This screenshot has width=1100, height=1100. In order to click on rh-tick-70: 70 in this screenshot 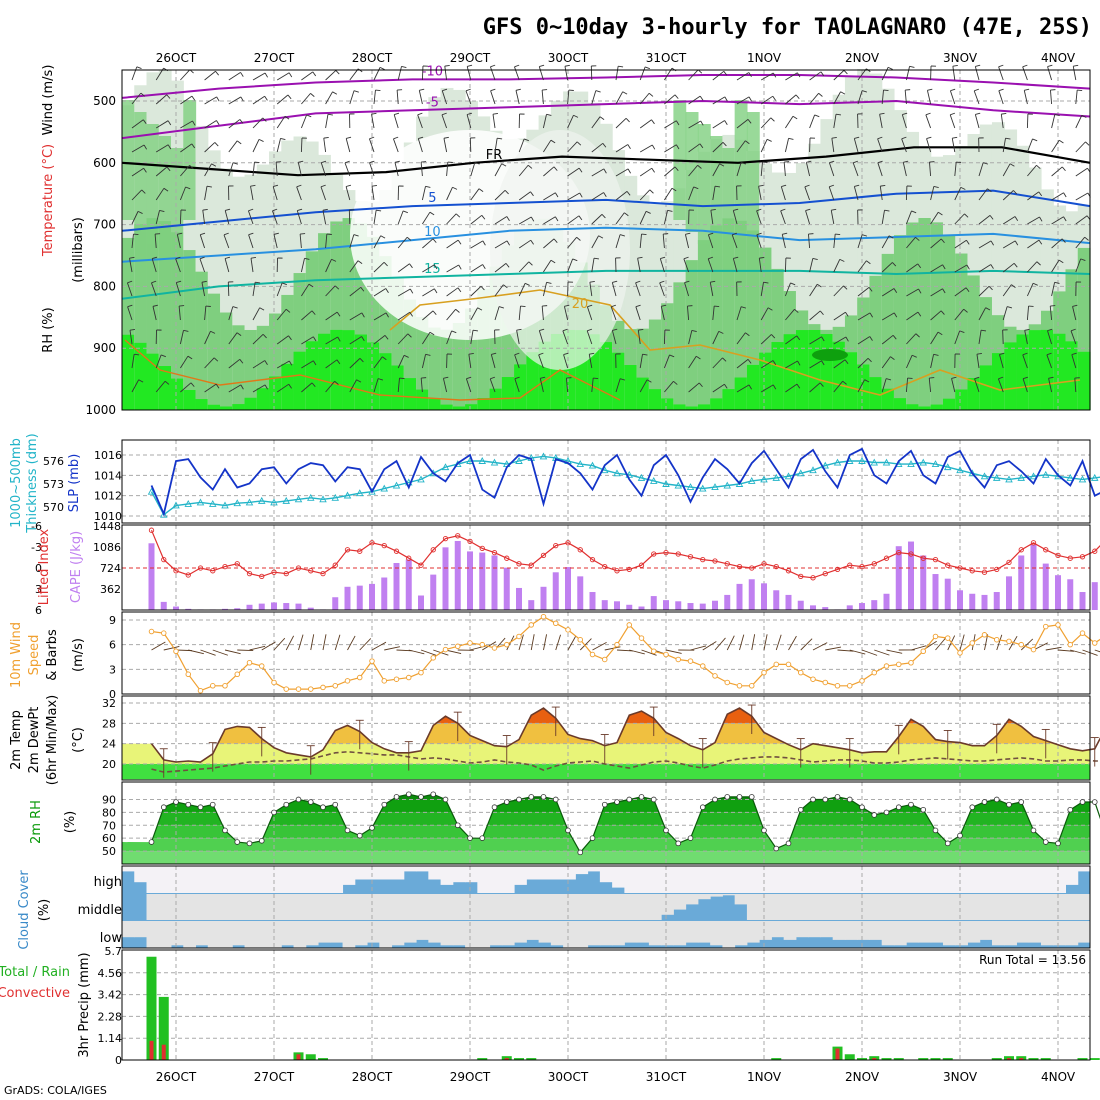, I will do `click(109, 825)`.